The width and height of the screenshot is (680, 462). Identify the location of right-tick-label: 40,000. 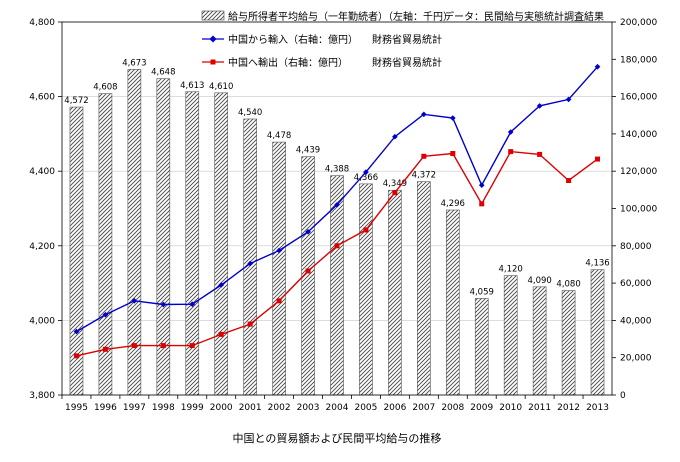
(636, 321).